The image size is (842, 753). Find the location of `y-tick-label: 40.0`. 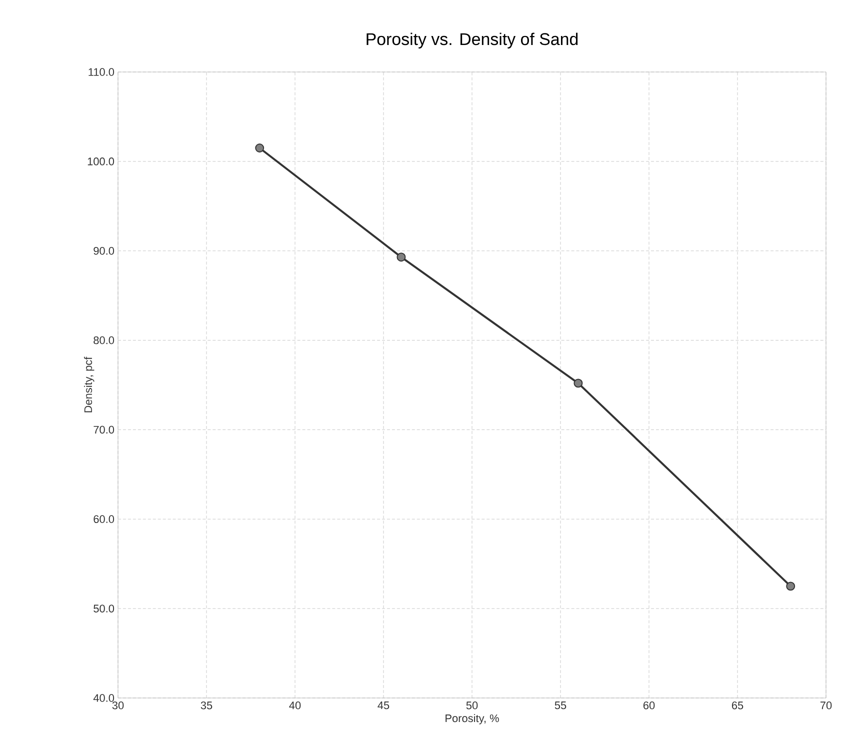

y-tick-label: 40.0 is located at coordinates (103, 698).